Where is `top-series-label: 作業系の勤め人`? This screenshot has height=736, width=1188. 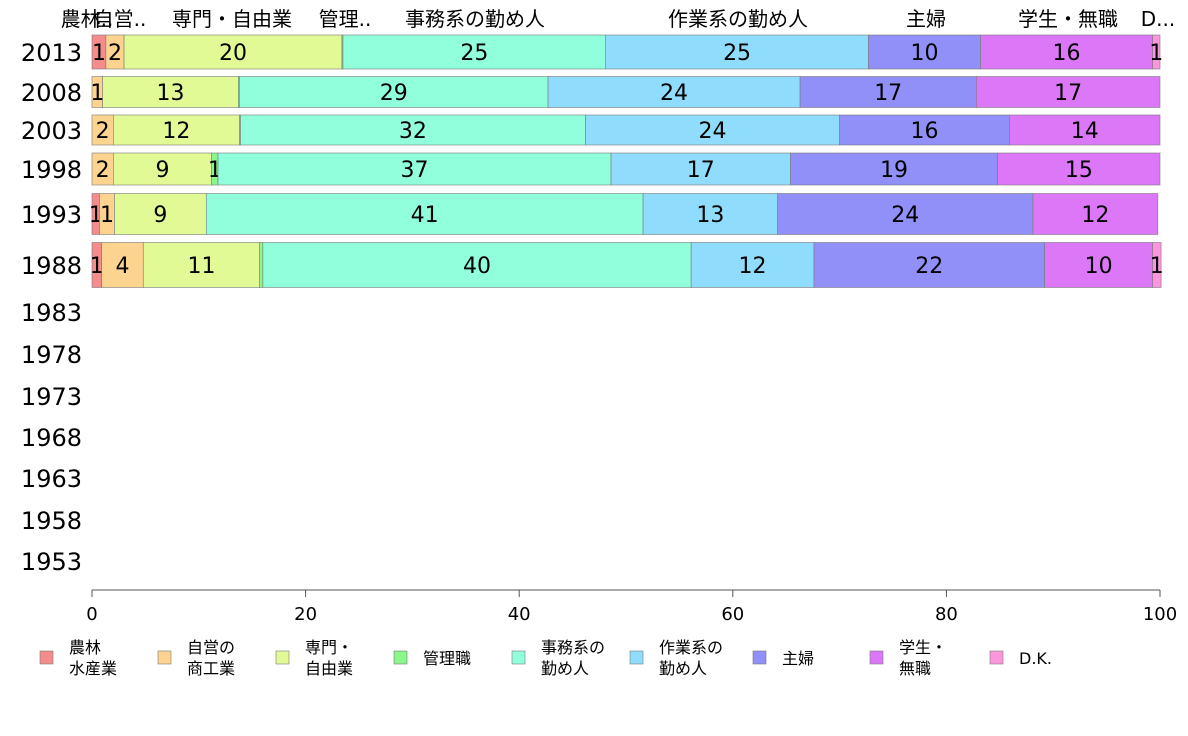
top-series-label: 作業系の勤め人 is located at coordinates (738, 19).